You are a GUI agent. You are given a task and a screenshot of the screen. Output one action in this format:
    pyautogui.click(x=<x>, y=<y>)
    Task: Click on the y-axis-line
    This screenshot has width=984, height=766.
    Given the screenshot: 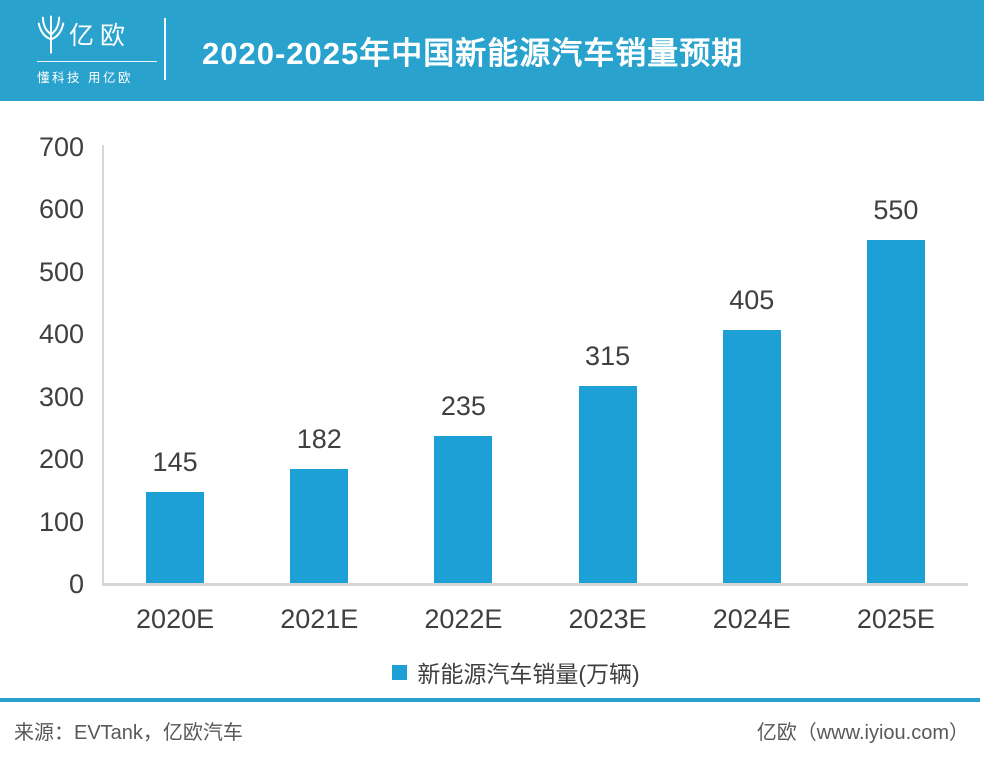 What is the action you would take?
    pyautogui.click(x=103, y=365)
    